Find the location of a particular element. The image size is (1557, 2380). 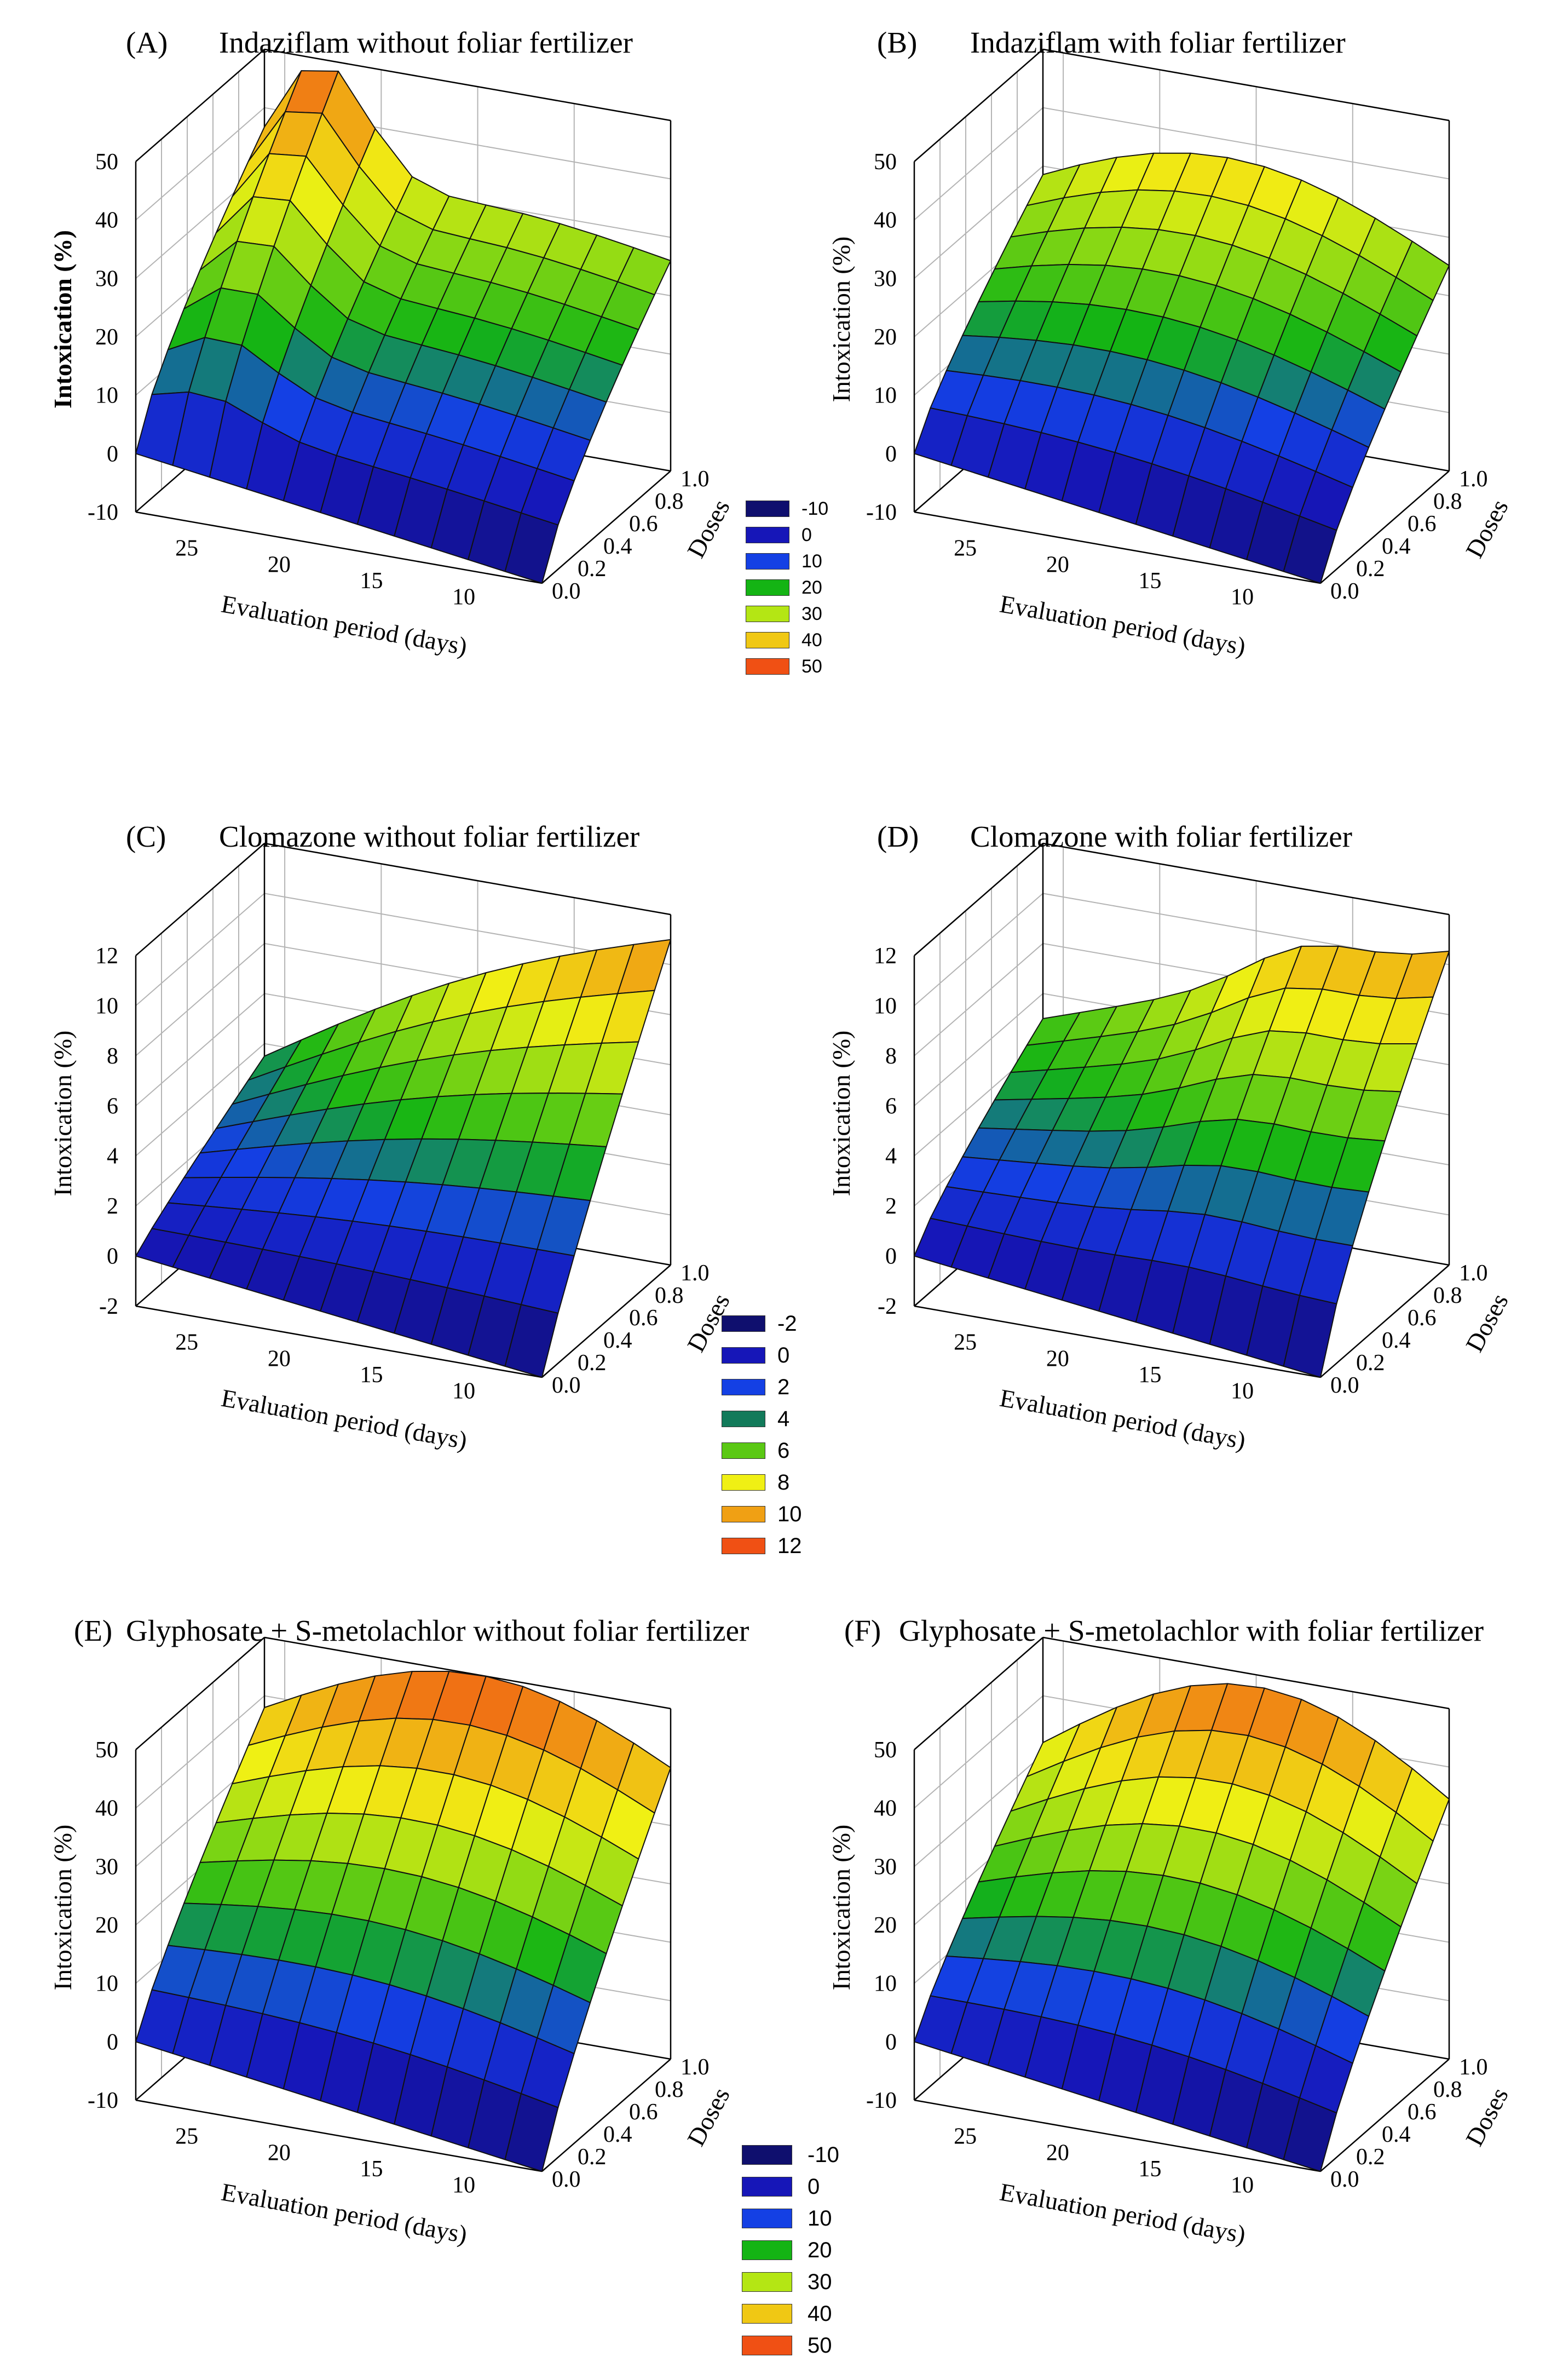

panel-title-text: Clomazone without foliar fertilizer is located at coordinates (429, 836).